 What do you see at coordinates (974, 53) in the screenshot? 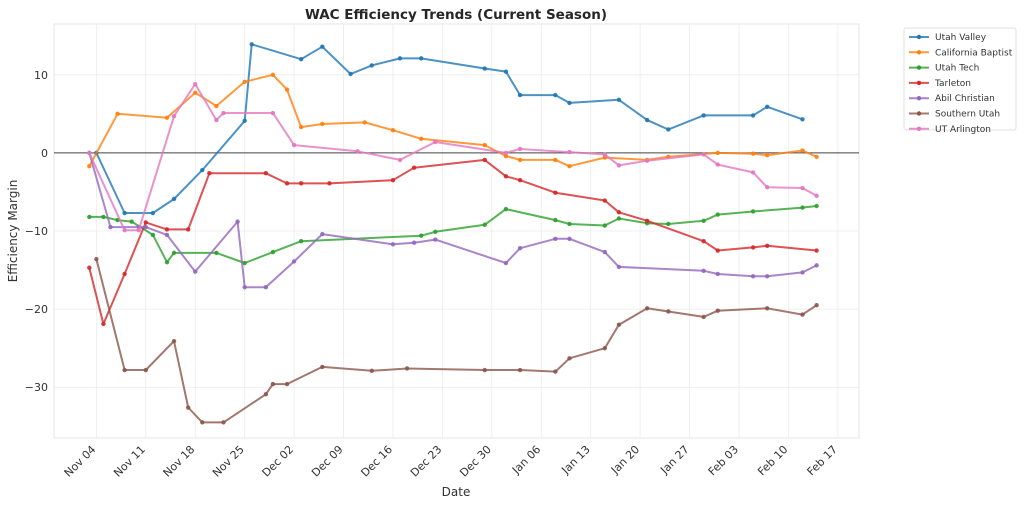
I see `legend-label: California Baptist` at bounding box center [974, 53].